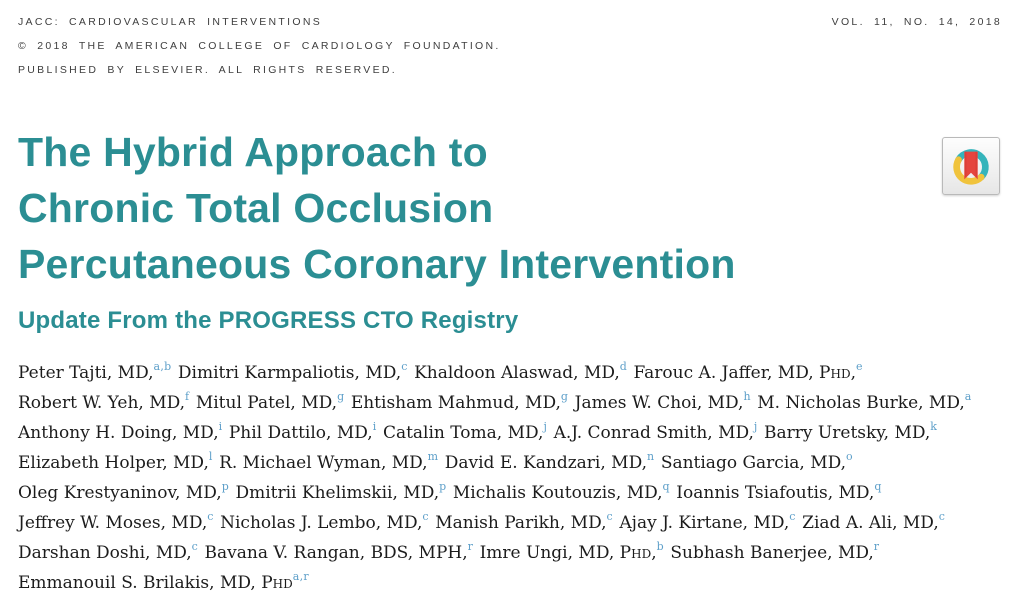 This screenshot has width=1020, height=600. What do you see at coordinates (339, 551) in the screenshot?
I see `author-name: Bavana V. Rangan, BDS, MPH,r` at bounding box center [339, 551].